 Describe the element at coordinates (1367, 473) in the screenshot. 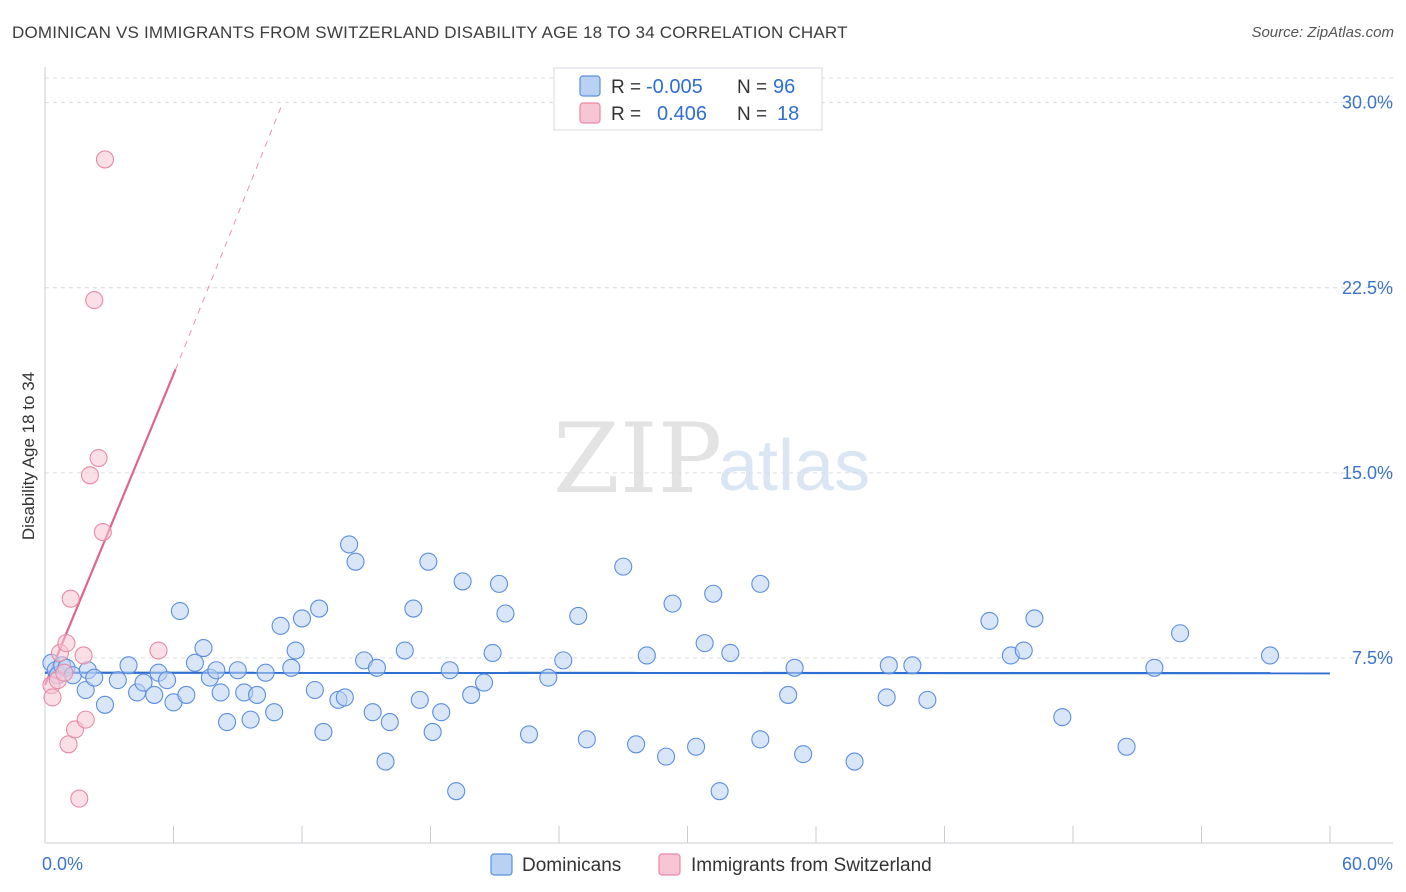

I see `y-tick-label-1: 15.0%` at that location.